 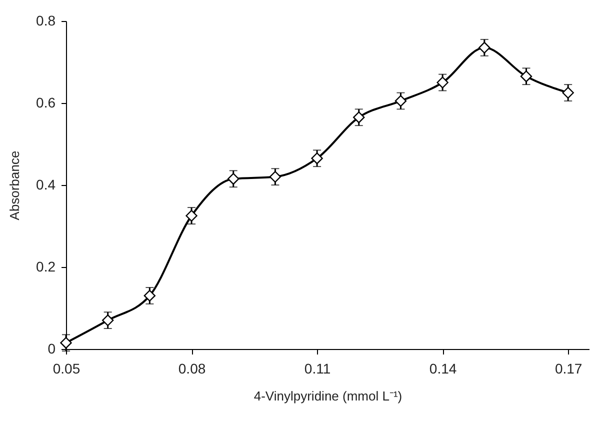 I want to click on y-tick-label: 0.8, so click(x=46, y=20).